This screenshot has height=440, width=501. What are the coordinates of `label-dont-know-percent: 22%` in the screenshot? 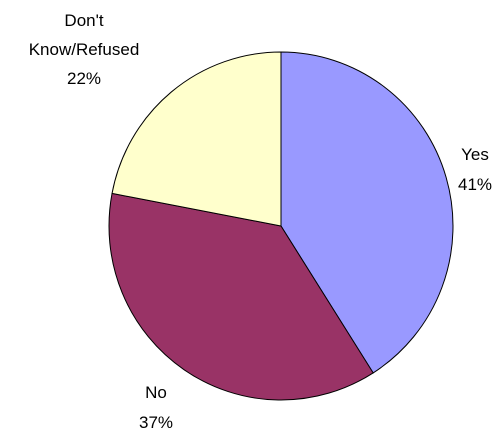 It's located at (84, 78).